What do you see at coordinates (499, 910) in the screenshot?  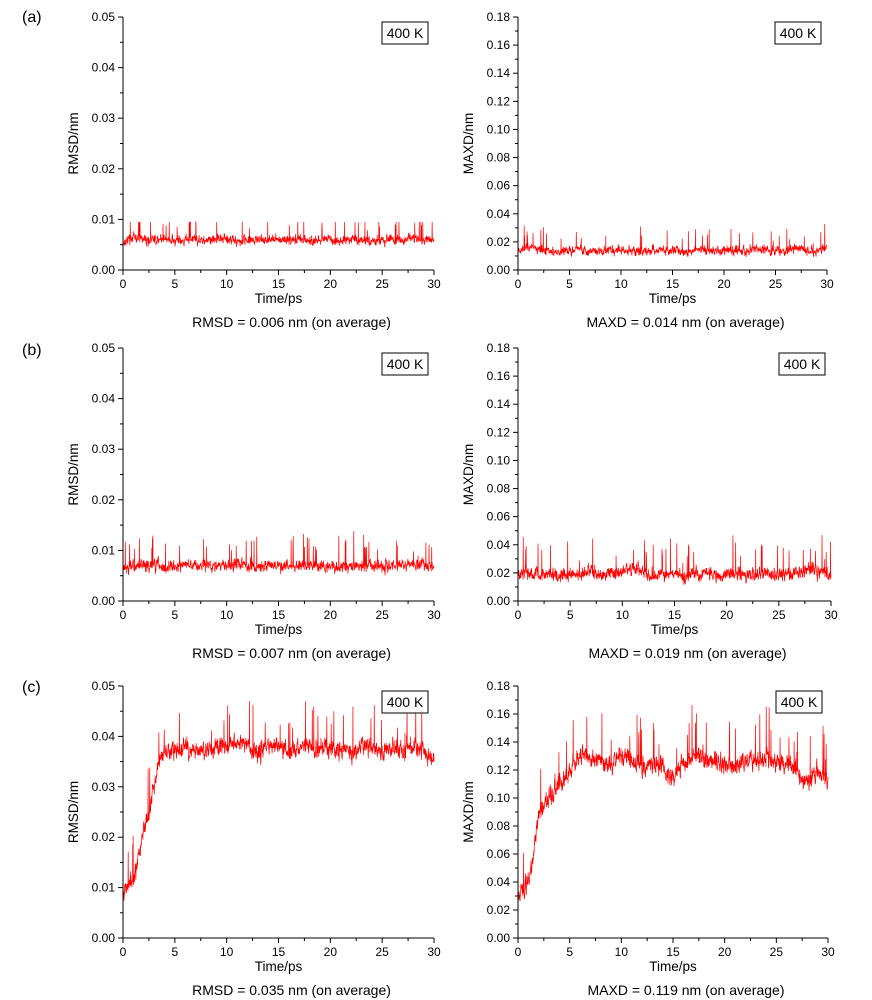 I see `y-tick-label-c-maxd-1: 0.02` at bounding box center [499, 910].